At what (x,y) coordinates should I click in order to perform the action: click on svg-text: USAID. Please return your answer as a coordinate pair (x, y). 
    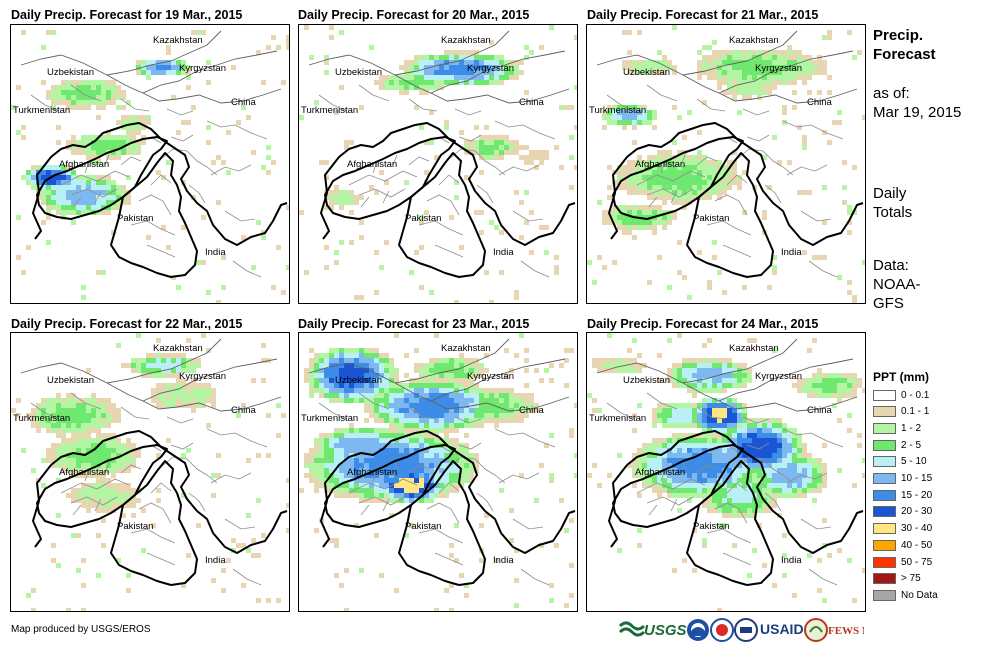
    Looking at the image, I should click on (782, 629).